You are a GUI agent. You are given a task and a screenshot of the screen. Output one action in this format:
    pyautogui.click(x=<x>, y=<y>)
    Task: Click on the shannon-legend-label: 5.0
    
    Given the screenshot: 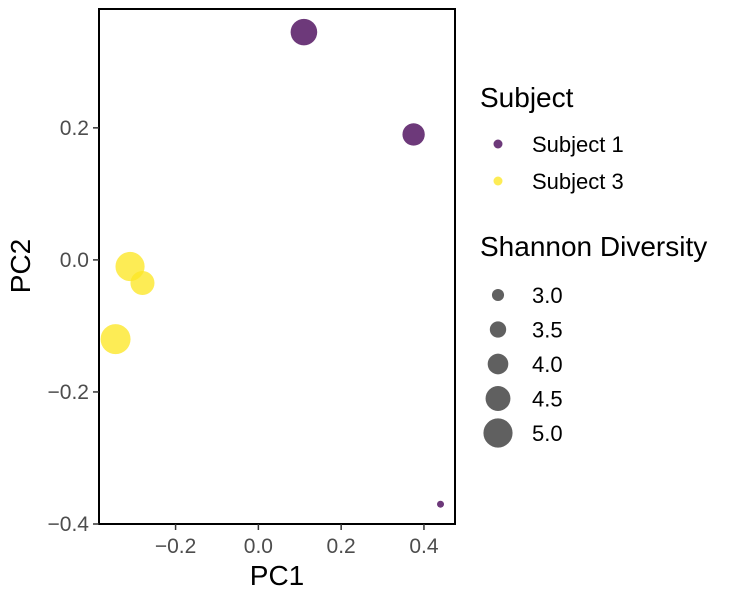 What is the action you would take?
    pyautogui.click(x=547, y=433)
    